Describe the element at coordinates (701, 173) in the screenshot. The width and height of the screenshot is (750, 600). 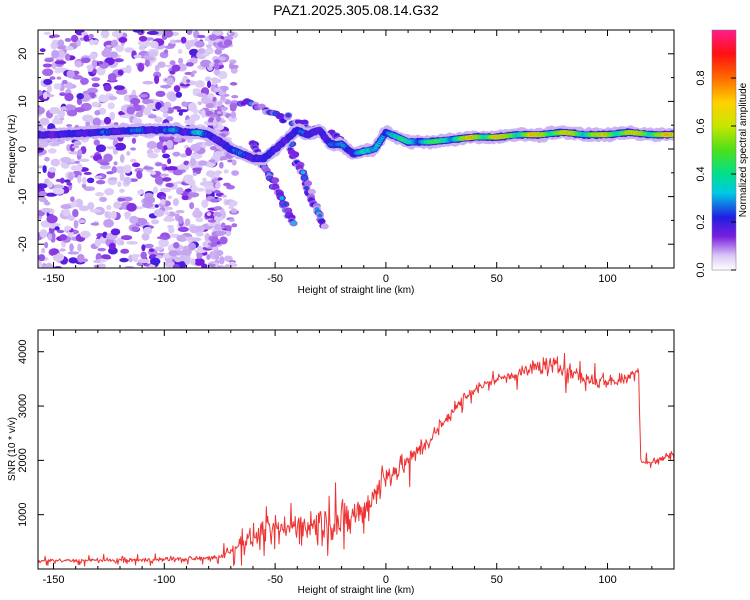
I see `colorbar-tick-label: 0.4` at that location.